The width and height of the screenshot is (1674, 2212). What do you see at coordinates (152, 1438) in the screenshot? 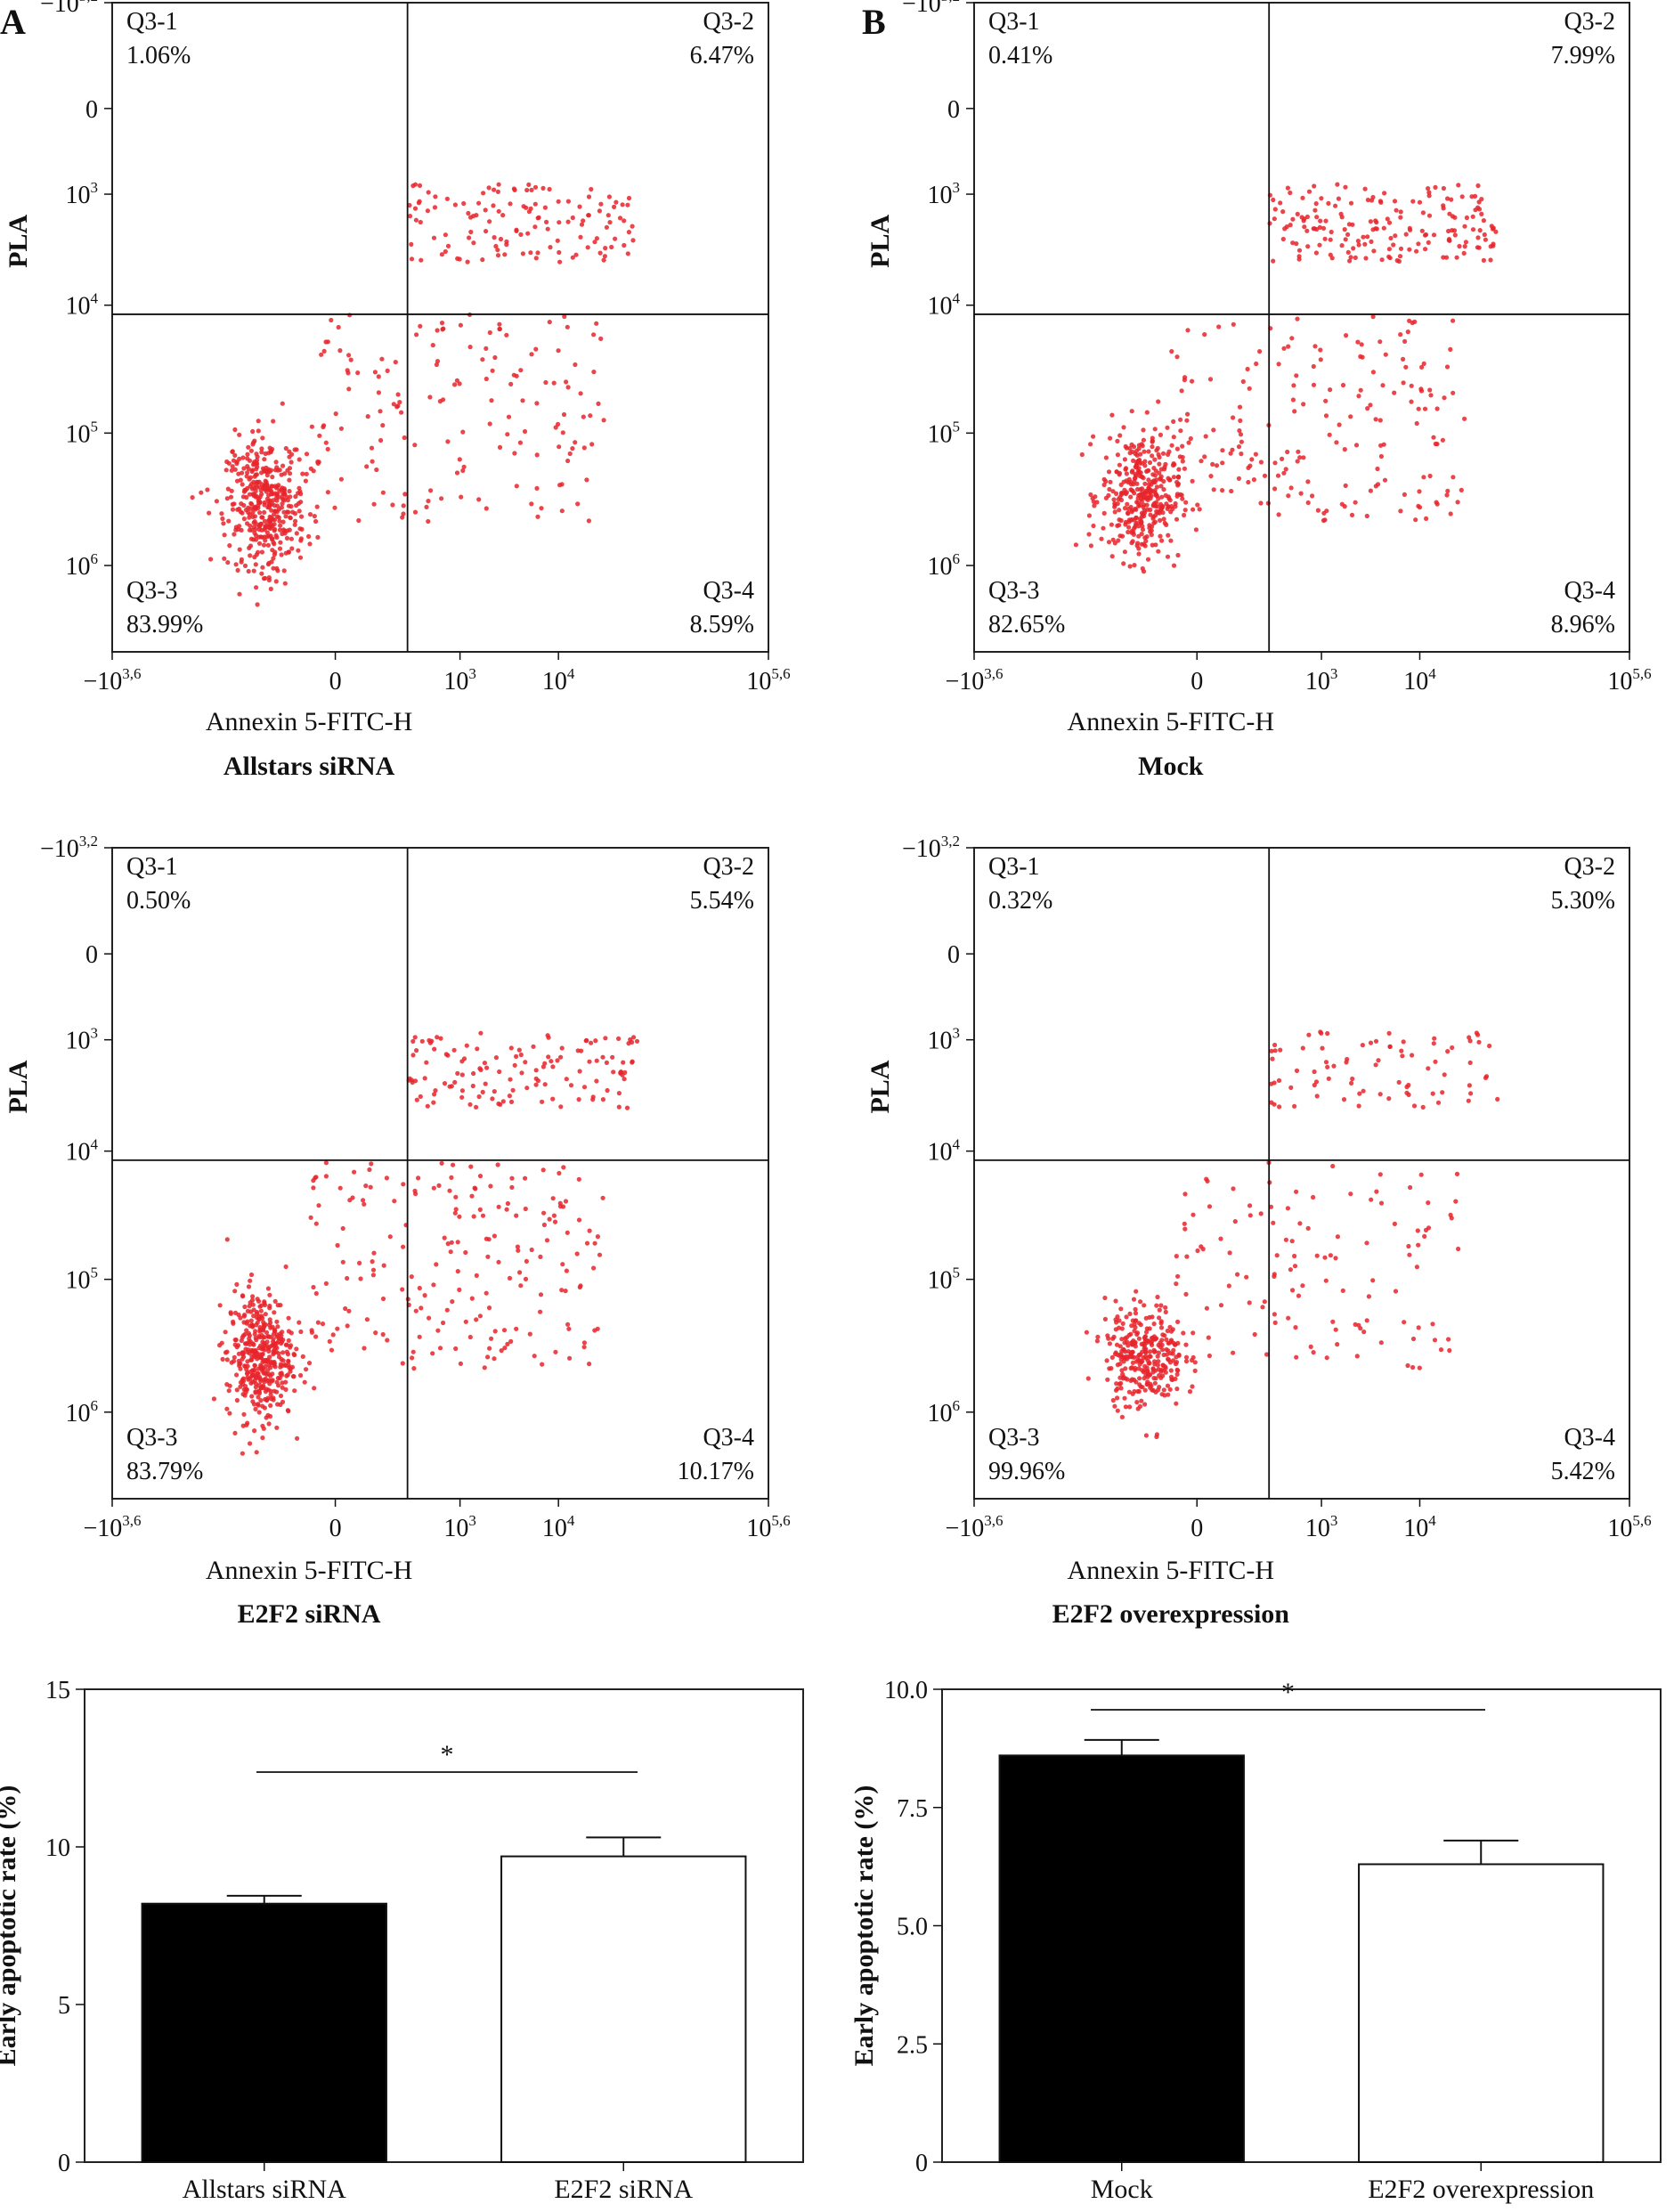
I see `quadrant-q3-3-name: Q3-3` at bounding box center [152, 1438].